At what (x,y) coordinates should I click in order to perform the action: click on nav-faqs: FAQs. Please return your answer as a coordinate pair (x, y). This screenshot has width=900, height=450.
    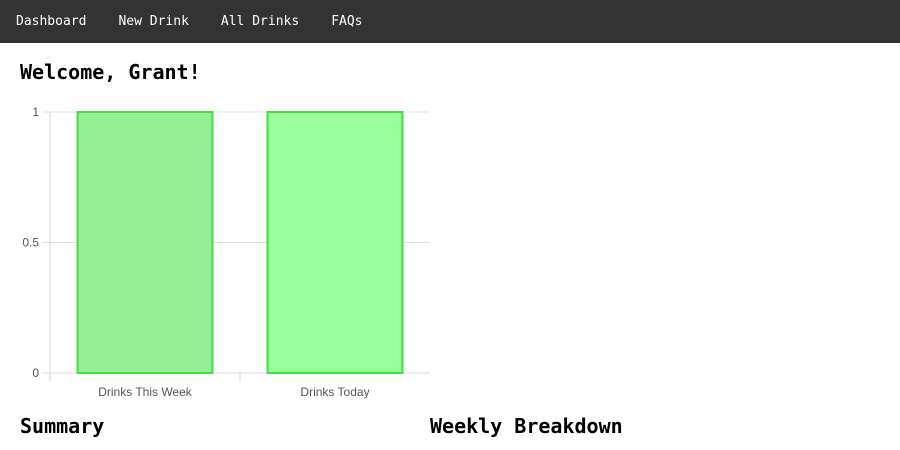
    Looking at the image, I should click on (347, 21).